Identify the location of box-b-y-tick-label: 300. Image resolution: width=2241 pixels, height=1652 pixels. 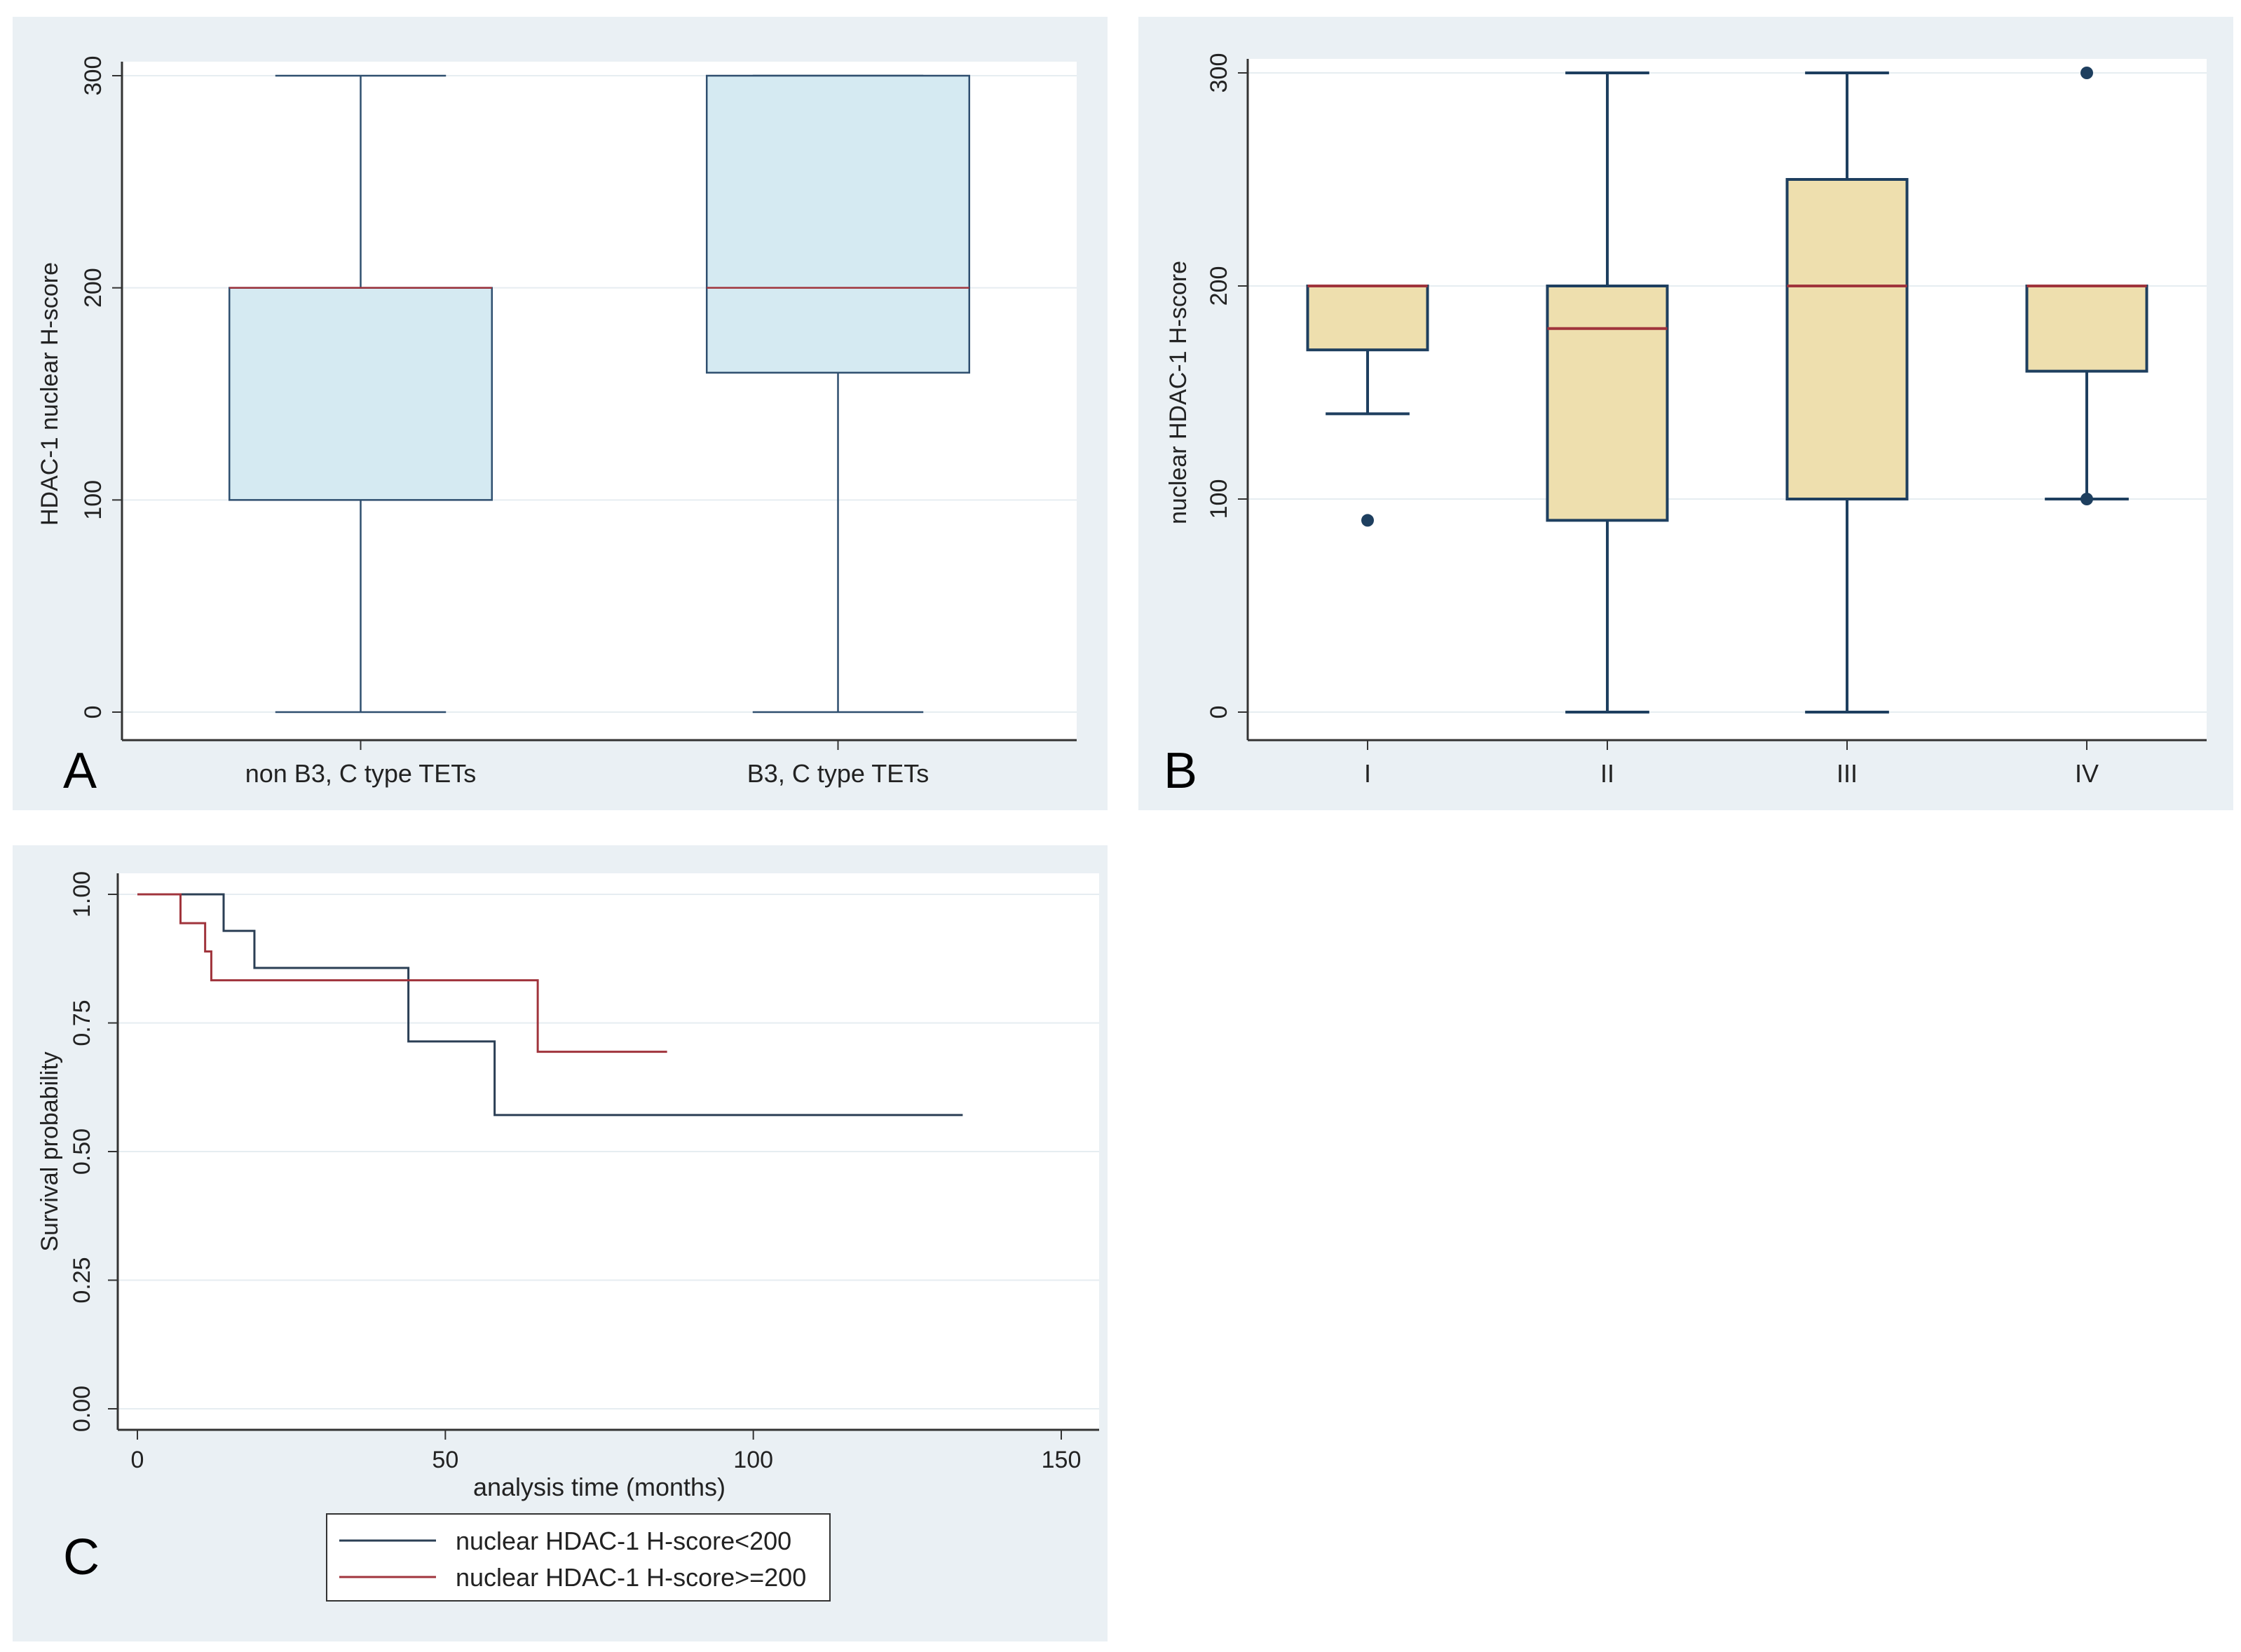
(1219, 73).